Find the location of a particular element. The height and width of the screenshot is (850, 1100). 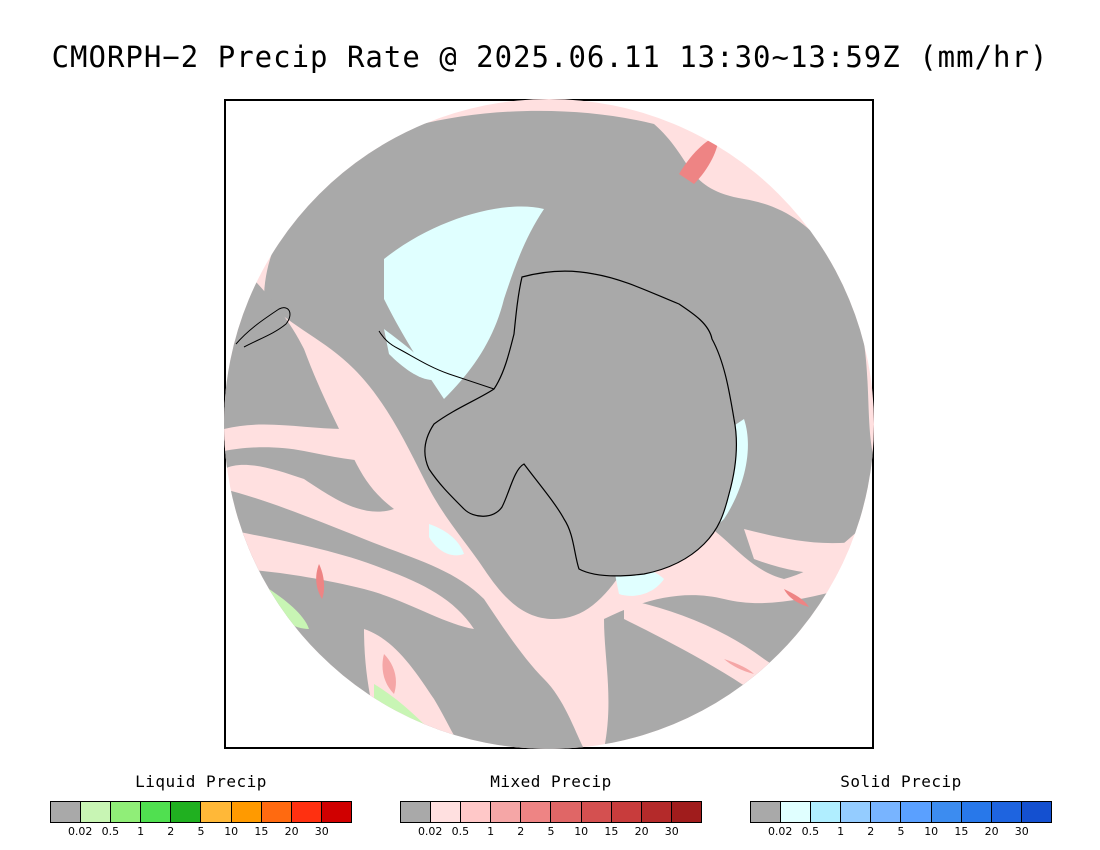

pink-band-east is located at coordinates (809, 552).